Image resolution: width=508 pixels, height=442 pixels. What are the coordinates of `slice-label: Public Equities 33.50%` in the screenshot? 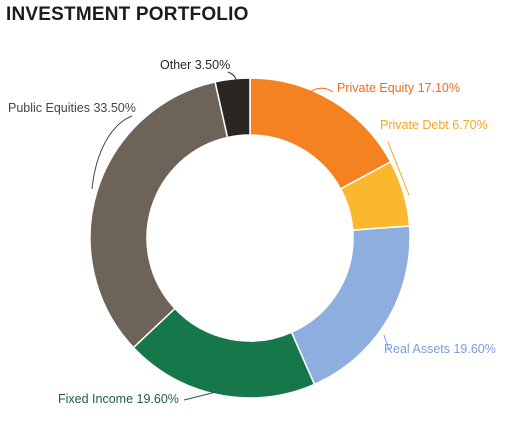 It's located at (72, 108).